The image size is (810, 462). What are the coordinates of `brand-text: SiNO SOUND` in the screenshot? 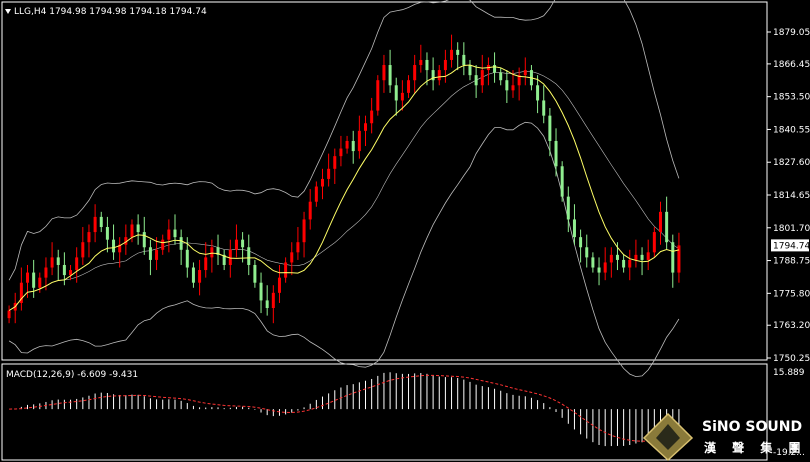 It's located at (752, 427).